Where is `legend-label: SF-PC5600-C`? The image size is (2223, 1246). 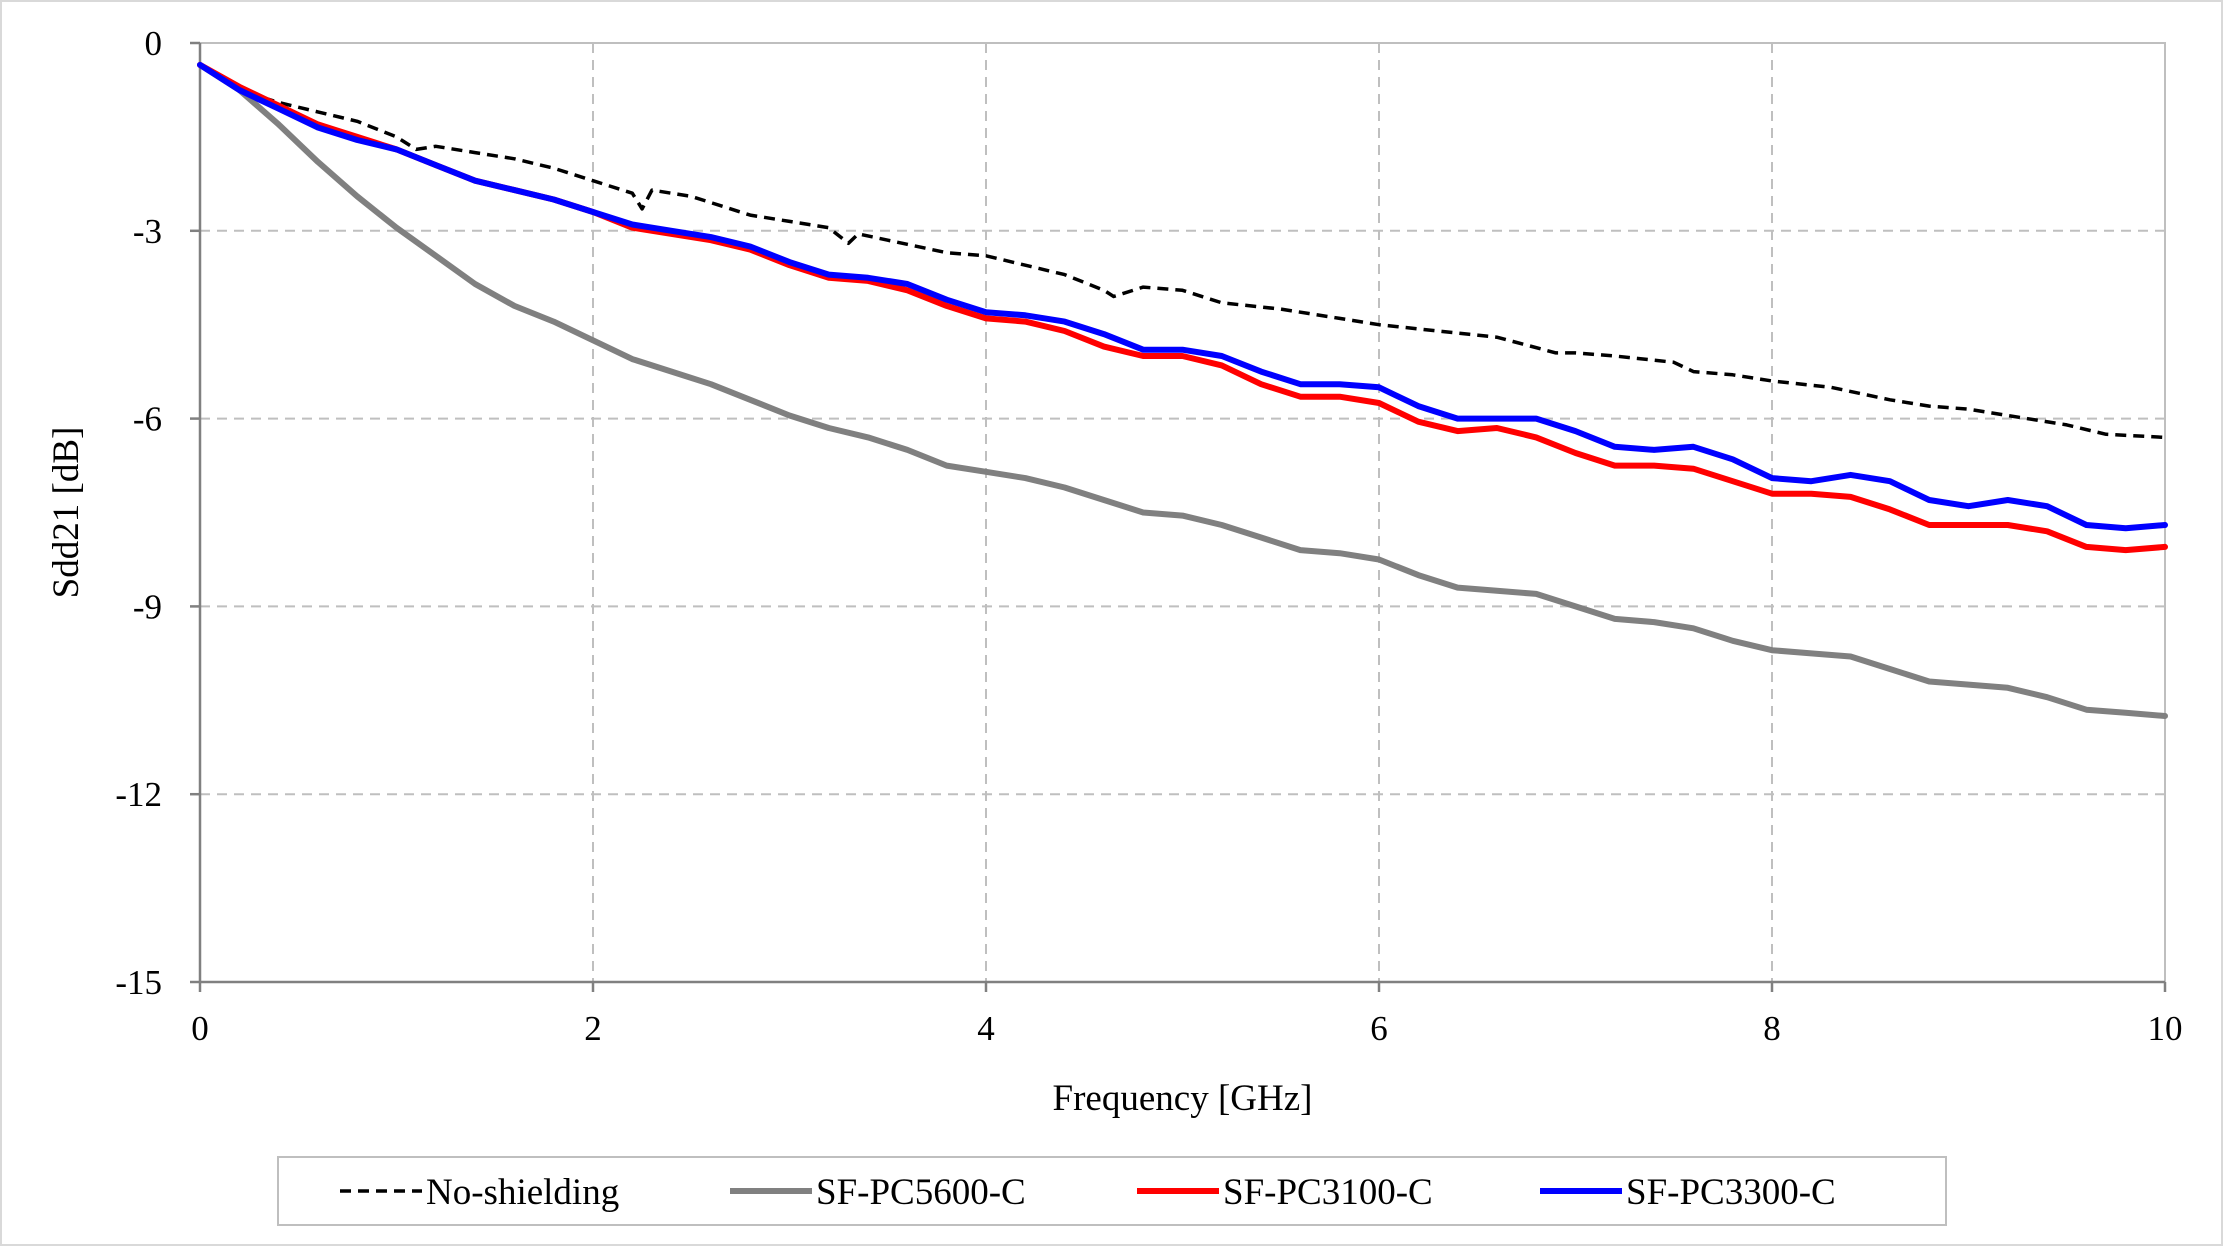 legend-label: SF-PC5600-C is located at coordinates (921, 1192).